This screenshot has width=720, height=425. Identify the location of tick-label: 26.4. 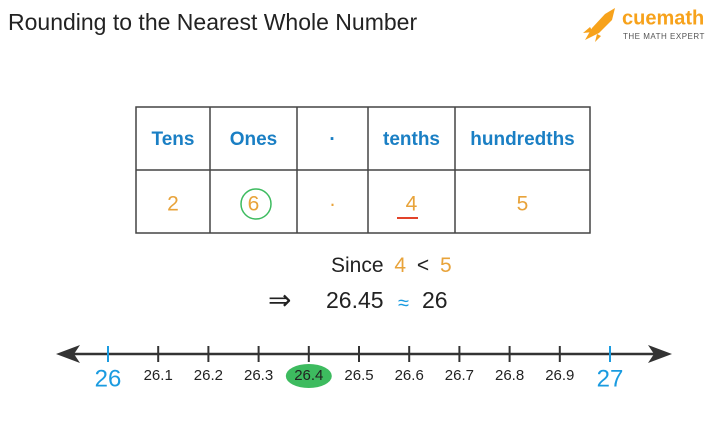
(308, 375).